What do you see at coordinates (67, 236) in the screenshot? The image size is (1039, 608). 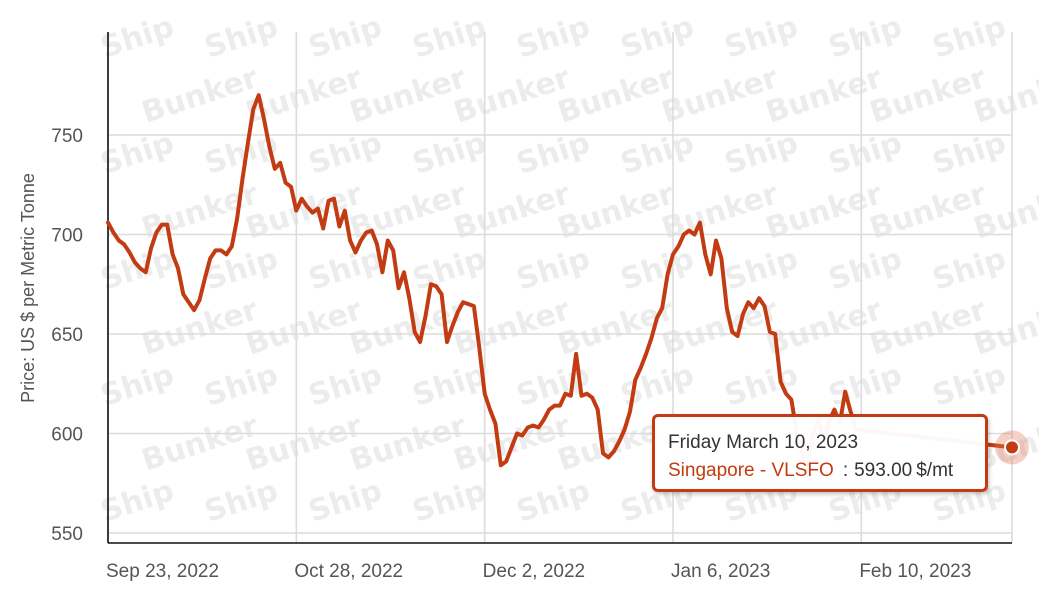 I see `y-tick-label: 700` at bounding box center [67, 236].